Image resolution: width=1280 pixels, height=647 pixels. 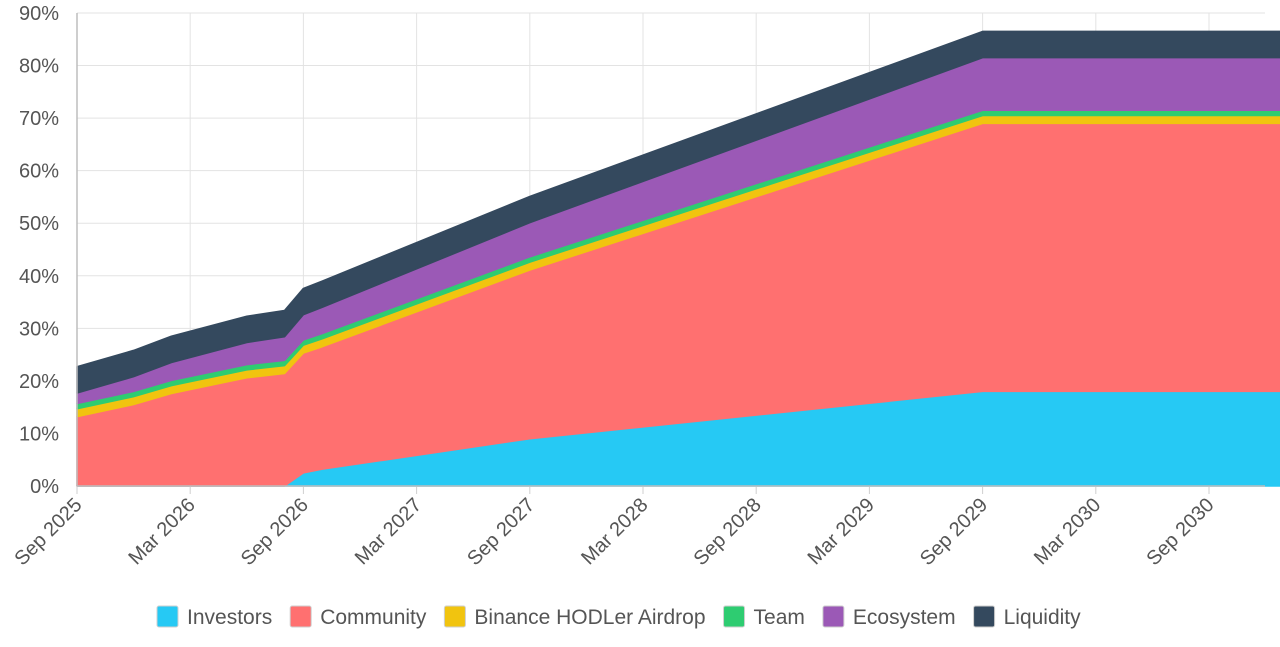 What do you see at coordinates (728, 532) in the screenshot?
I see `x-tick-label: Sep 2028` at bounding box center [728, 532].